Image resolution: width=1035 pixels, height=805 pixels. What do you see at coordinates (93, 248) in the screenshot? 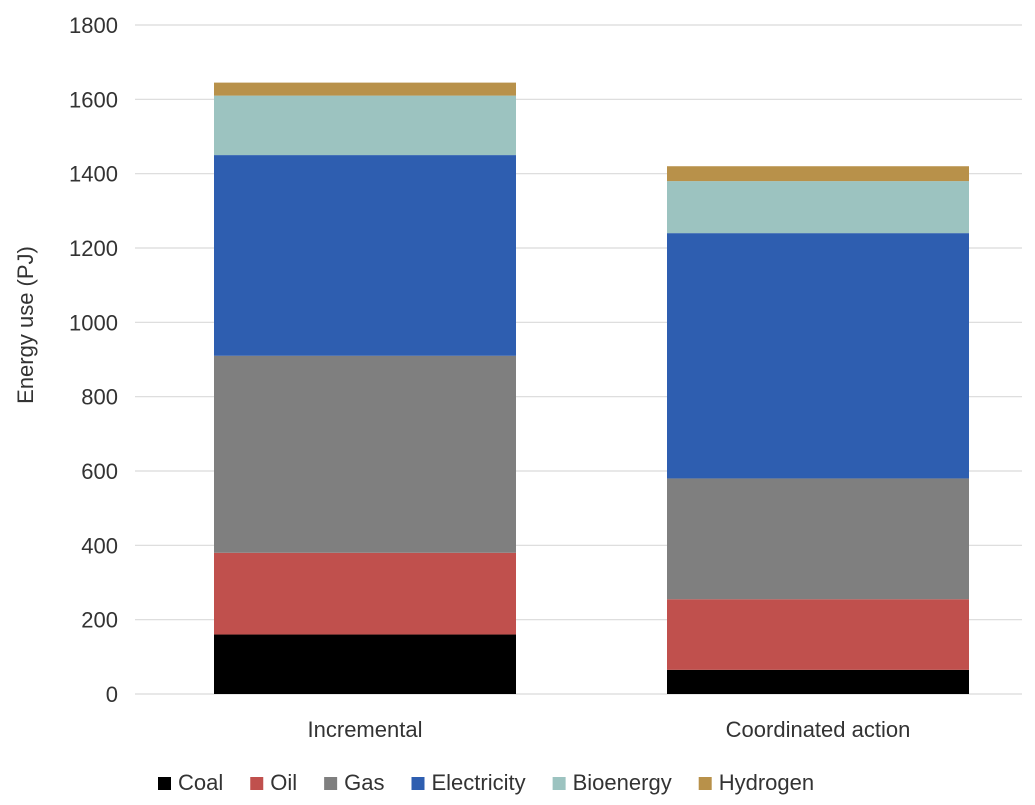
I see `y-tick-label: 1200` at bounding box center [93, 248].